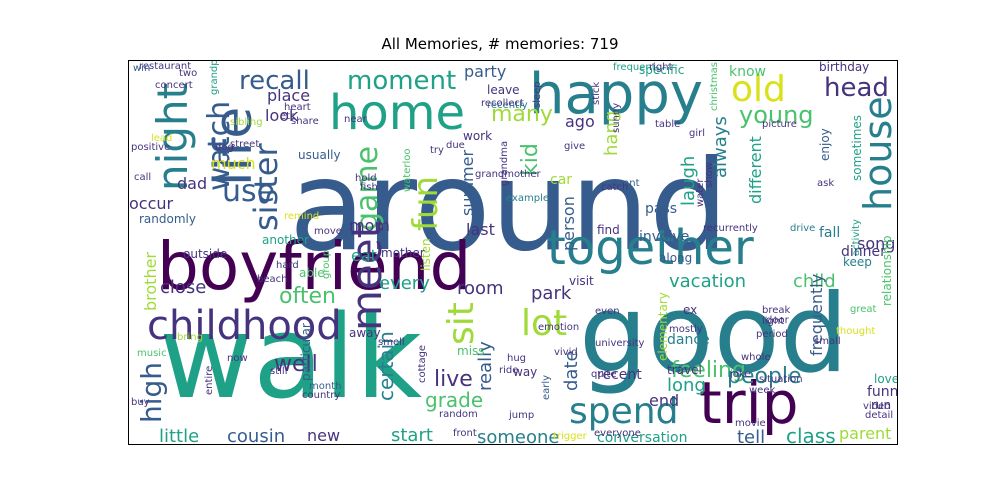 The image size is (1000, 500). What do you see at coordinates (772, 334) in the screenshot?
I see `word-period: period` at bounding box center [772, 334].